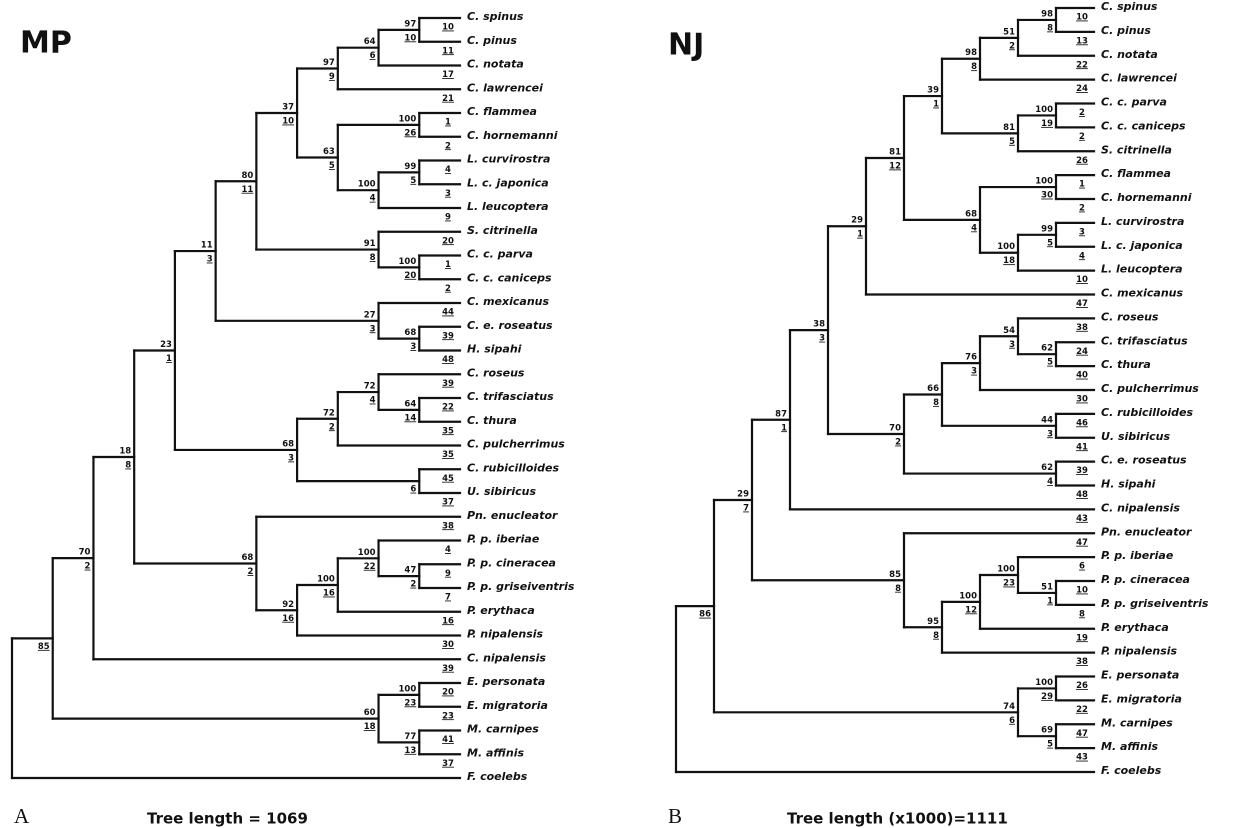 The height and width of the screenshot is (828, 1253). What do you see at coordinates (1126, 364) in the screenshot?
I see `taxon-name: C. thura` at bounding box center [1126, 364].